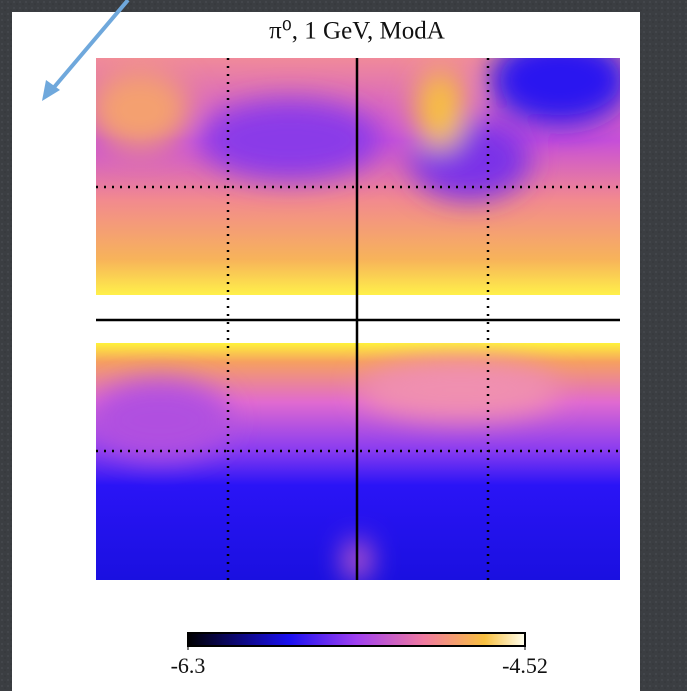  Describe the element at coordinates (525, 665) in the screenshot. I see `colorbar-tick-label: -4.52` at that location.